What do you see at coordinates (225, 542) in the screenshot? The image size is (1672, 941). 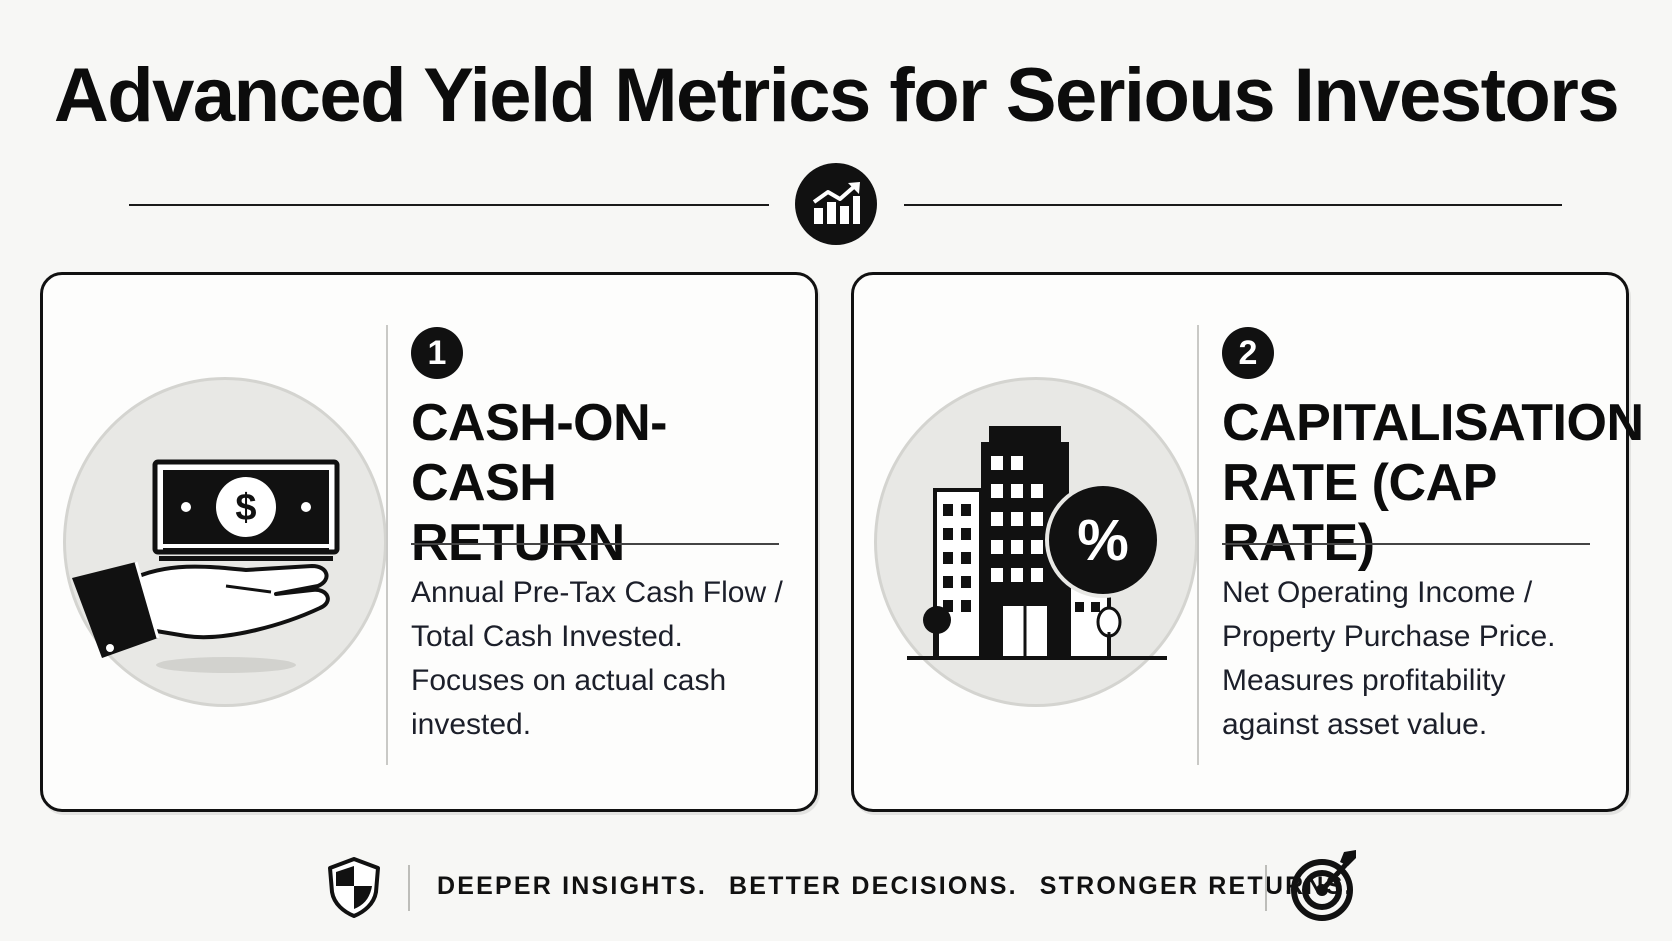 I see `hand-holding-money-icon: $` at bounding box center [225, 542].